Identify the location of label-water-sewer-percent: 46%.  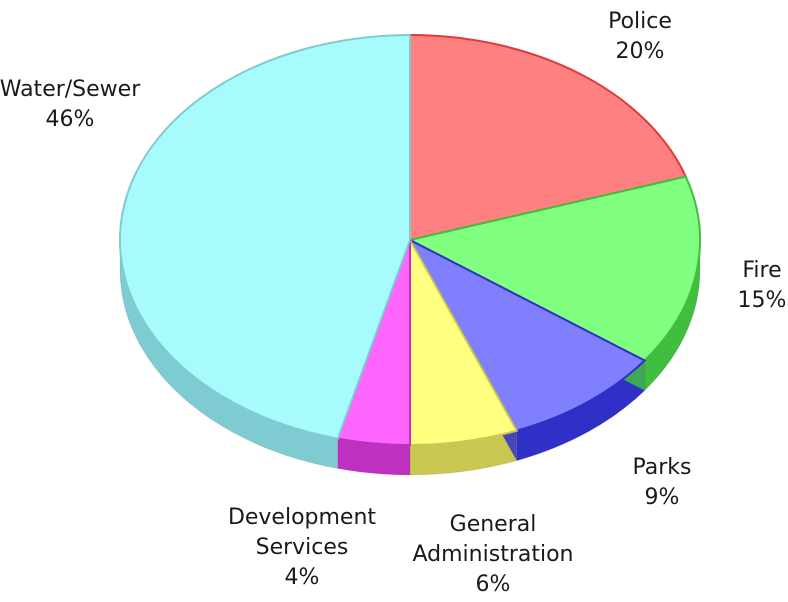
(70, 119).